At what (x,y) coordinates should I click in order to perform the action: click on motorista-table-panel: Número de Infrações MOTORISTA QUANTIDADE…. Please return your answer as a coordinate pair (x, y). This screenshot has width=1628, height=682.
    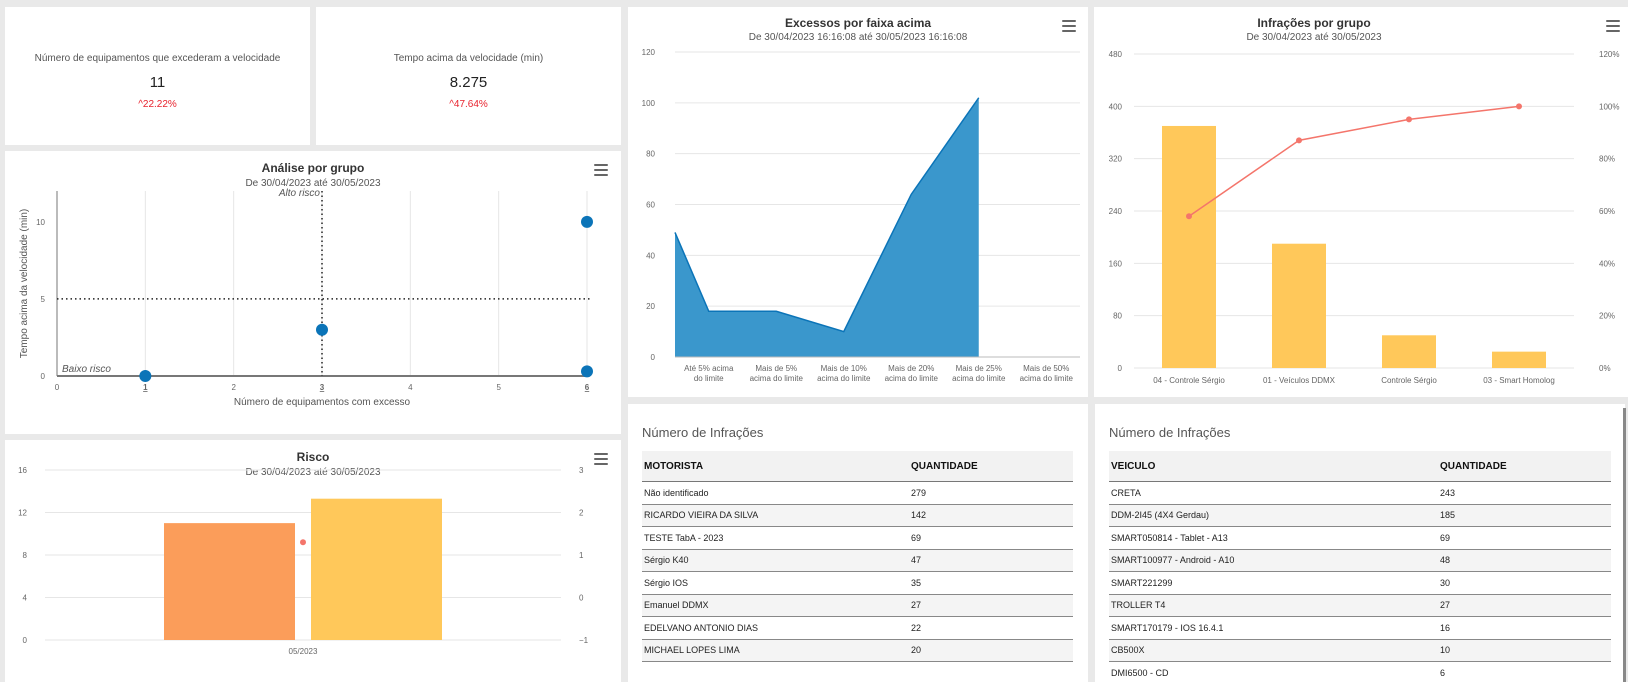
    Looking at the image, I should click on (858, 543).